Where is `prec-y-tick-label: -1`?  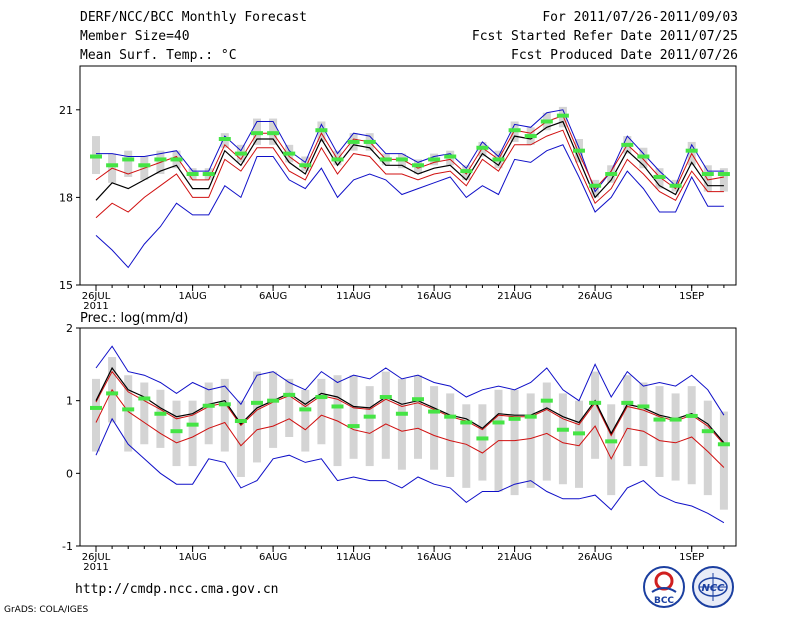 prec-y-tick-label: -1 is located at coordinates (67, 546).